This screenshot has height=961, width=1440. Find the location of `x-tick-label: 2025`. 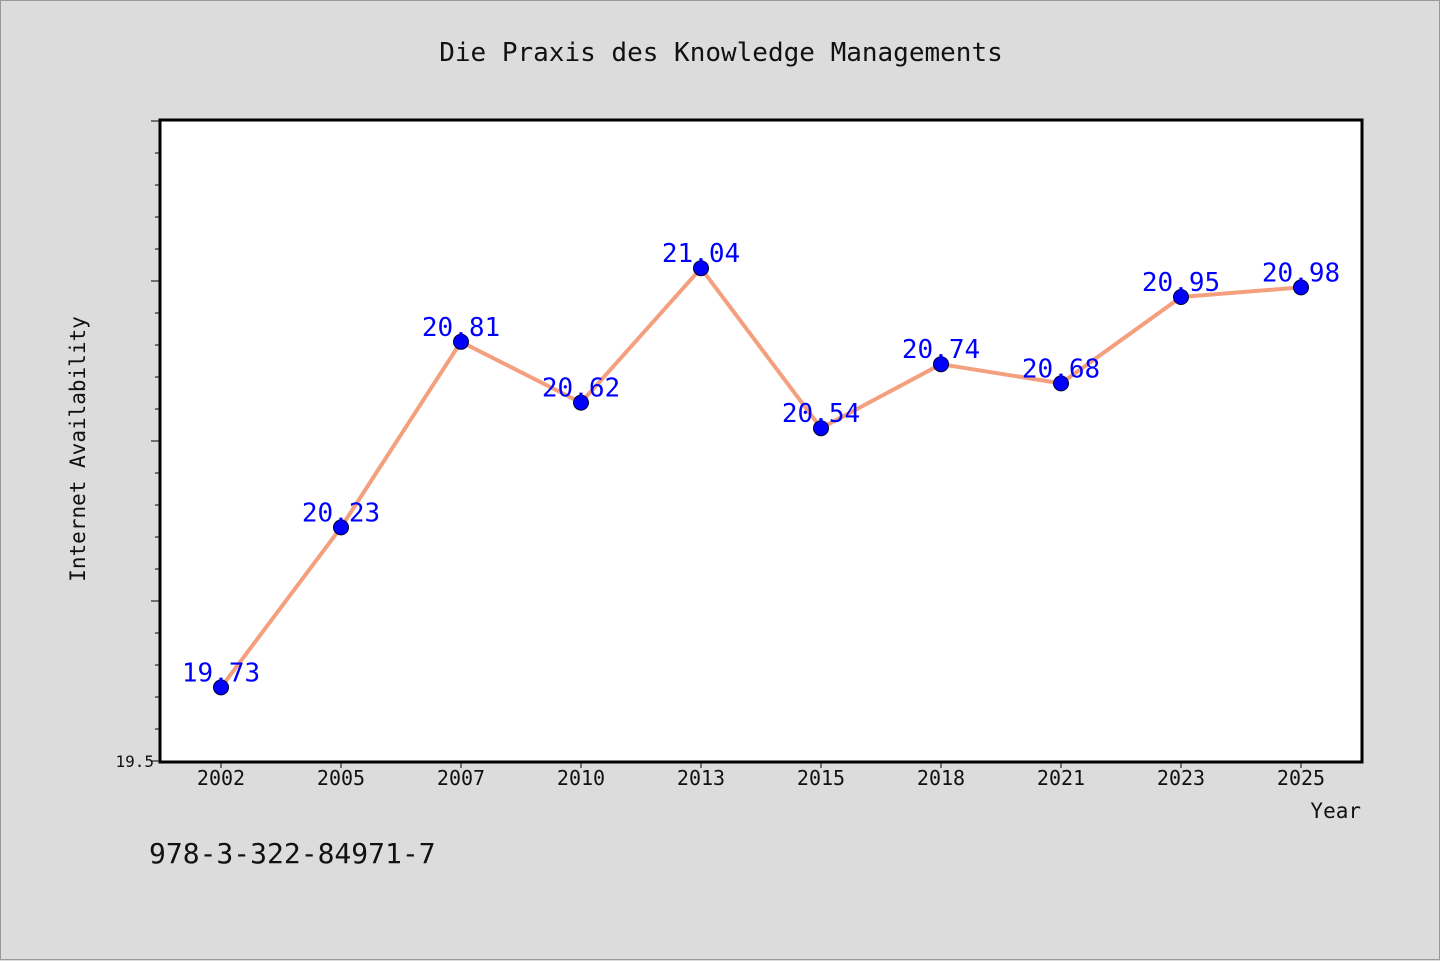

x-tick-label: 2025 is located at coordinates (1301, 778).